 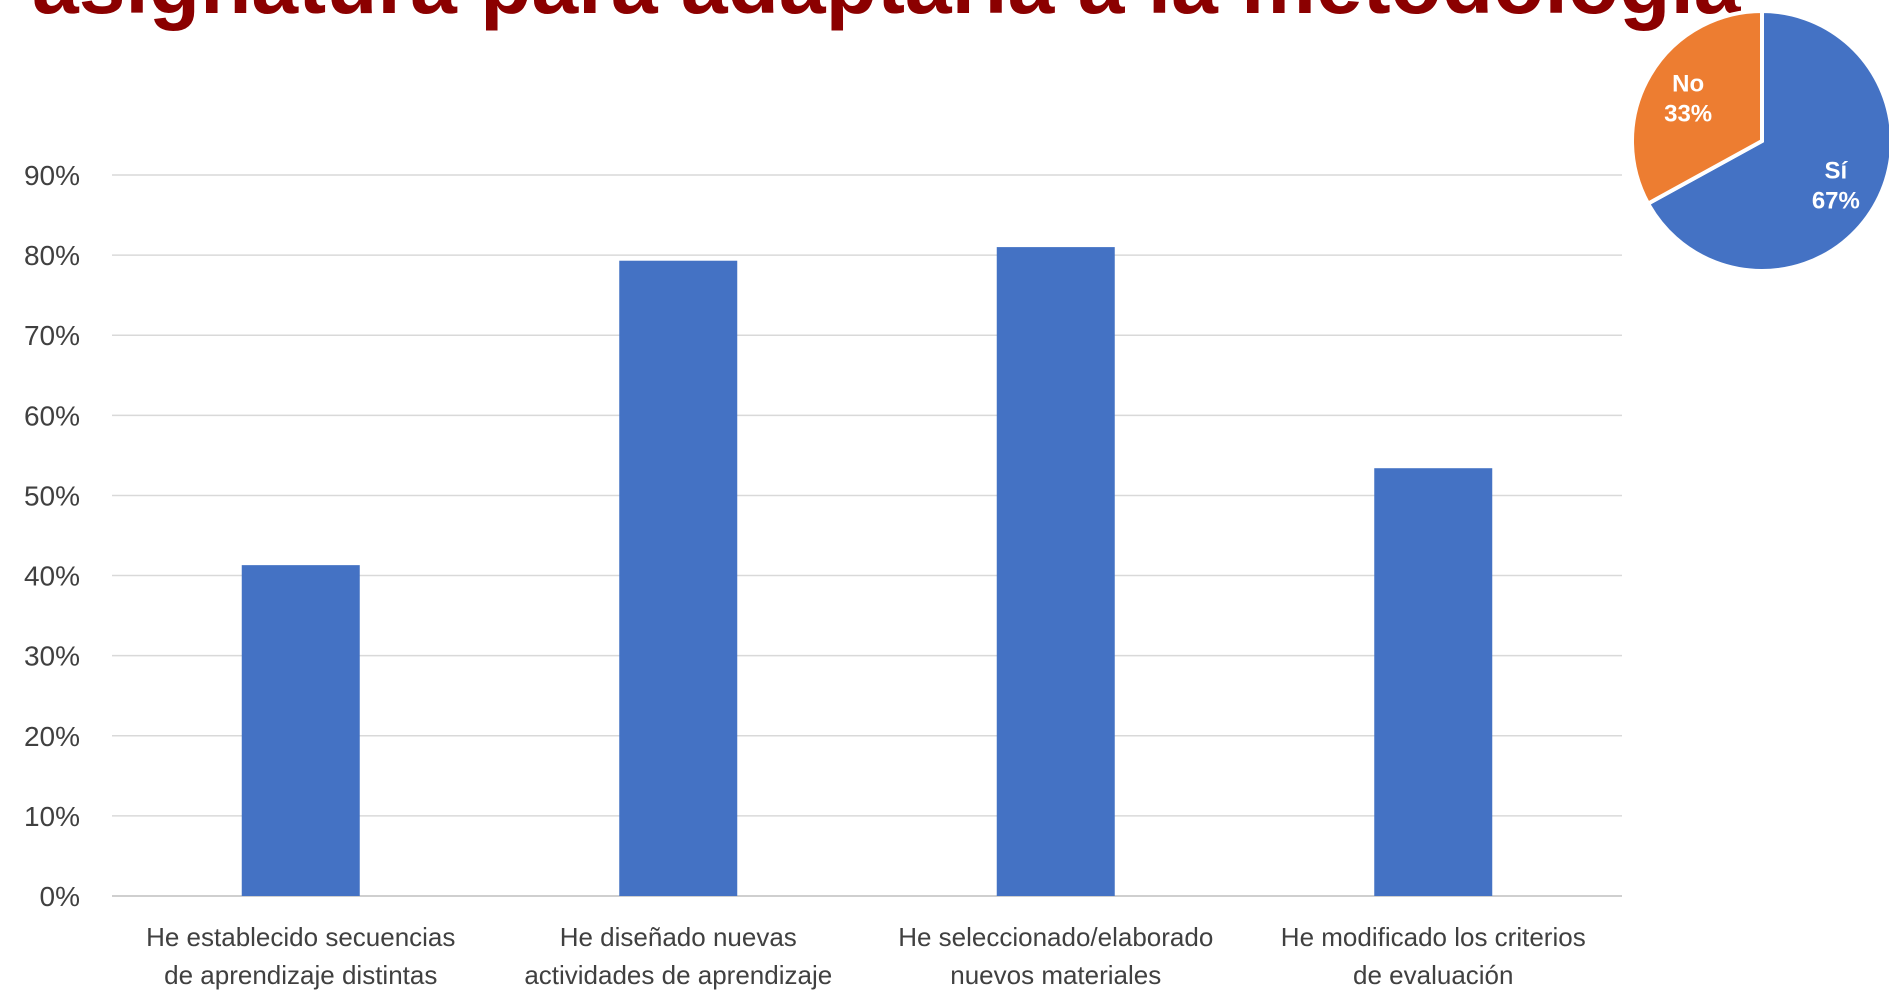 I want to click on y-tick-label: 40%, so click(x=52, y=576).